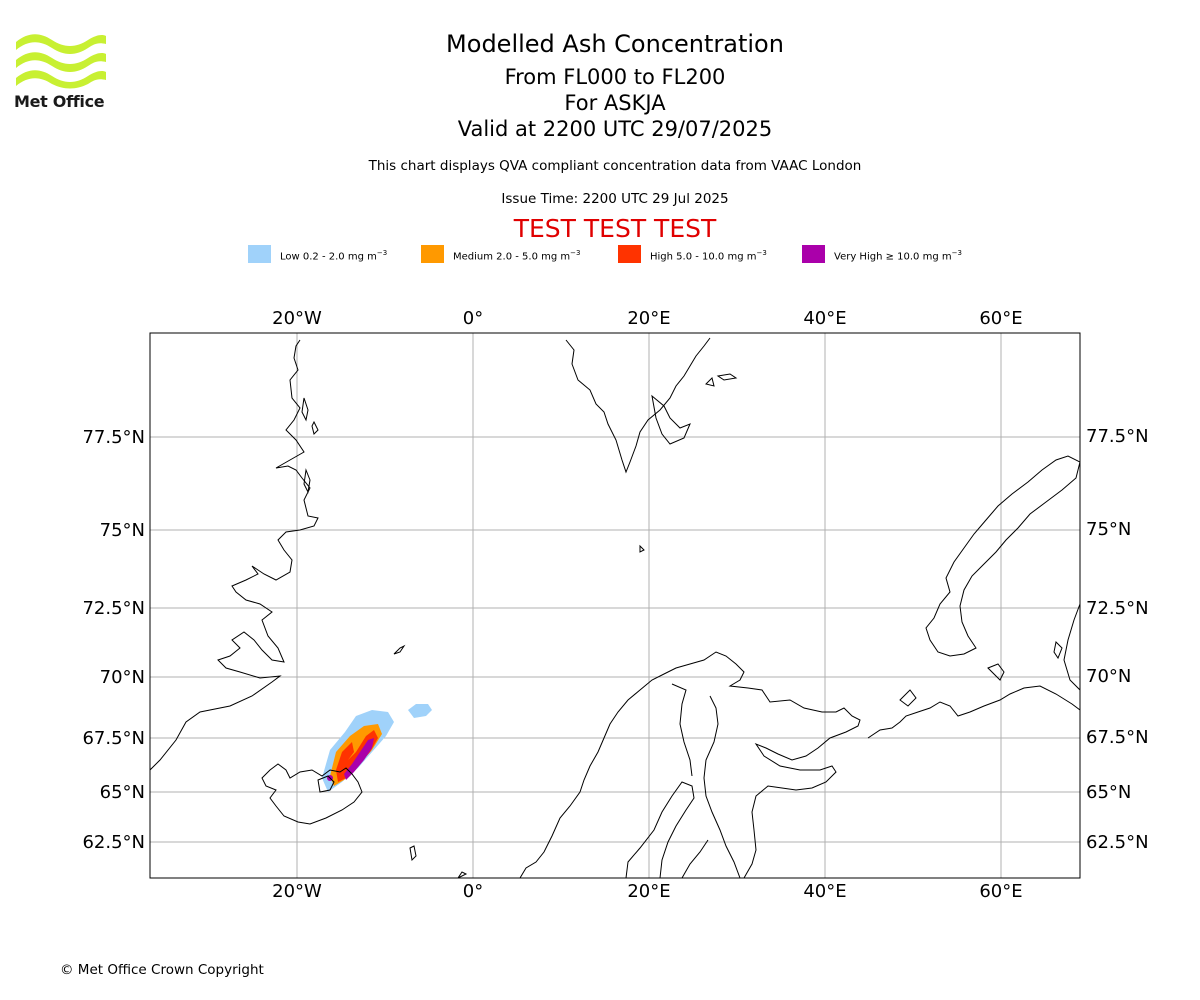 Image resolution: width=1200 pixels, height=1000 pixels. Describe the element at coordinates (382, 253) in the screenshot. I see `legend-exp-low: −3` at that location.